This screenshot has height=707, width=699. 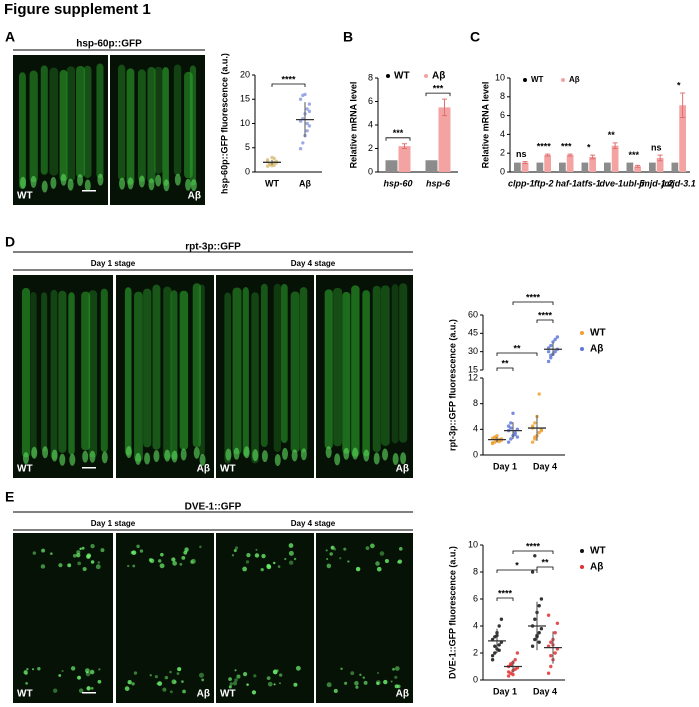 What do you see at coordinates (247, 147) in the screenshot?
I see `y-tick-label: 5` at bounding box center [247, 147].